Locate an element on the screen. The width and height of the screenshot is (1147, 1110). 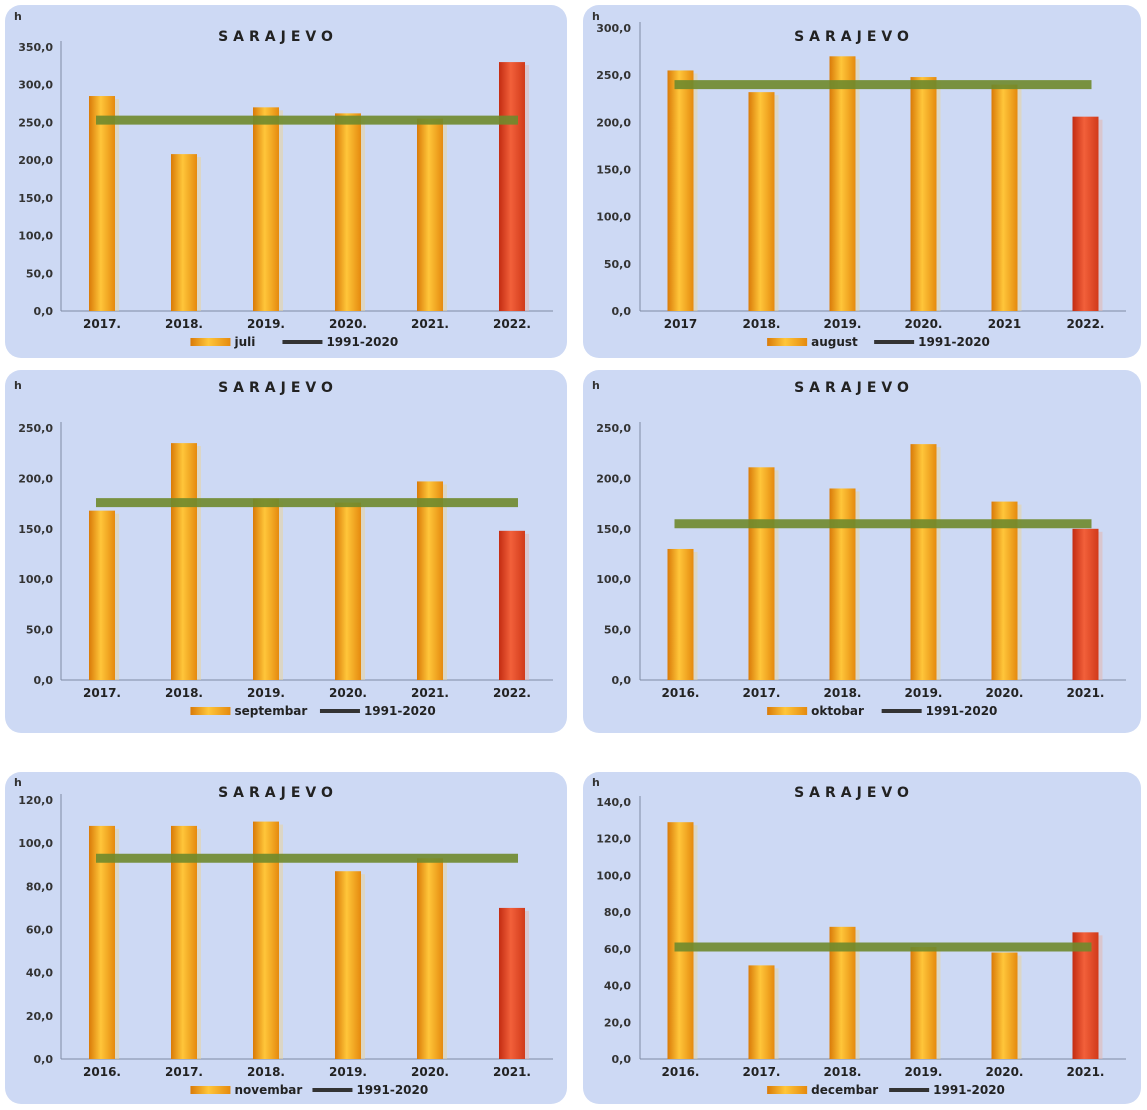
y-tick-label: 60,0 is located at coordinates (39, 930).